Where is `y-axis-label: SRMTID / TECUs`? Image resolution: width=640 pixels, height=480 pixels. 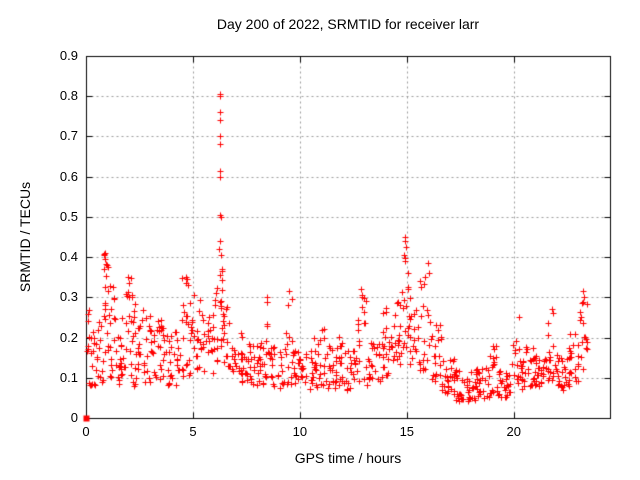 y-axis-label: SRMTID / TECUs is located at coordinates (25, 237).